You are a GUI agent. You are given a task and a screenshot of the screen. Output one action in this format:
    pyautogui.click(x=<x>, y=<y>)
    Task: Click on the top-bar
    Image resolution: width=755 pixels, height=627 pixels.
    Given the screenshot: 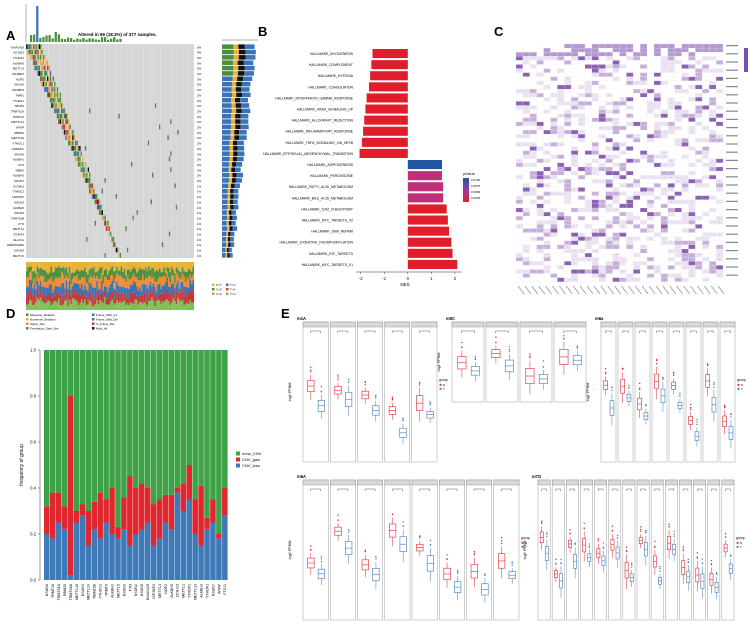 What is the action you would take?
    pyautogui.click(x=89, y=40)
    